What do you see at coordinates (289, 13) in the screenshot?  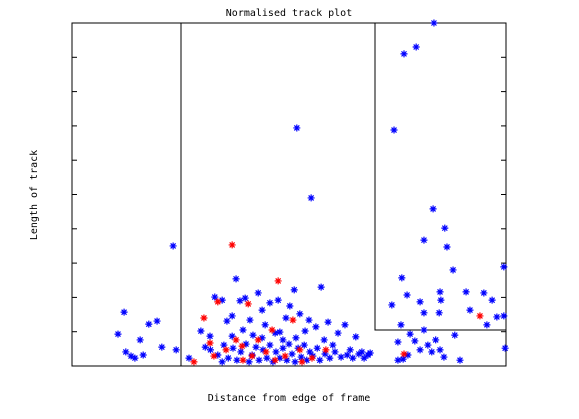 I see `chart-title: Normalised track plot` at bounding box center [289, 13].